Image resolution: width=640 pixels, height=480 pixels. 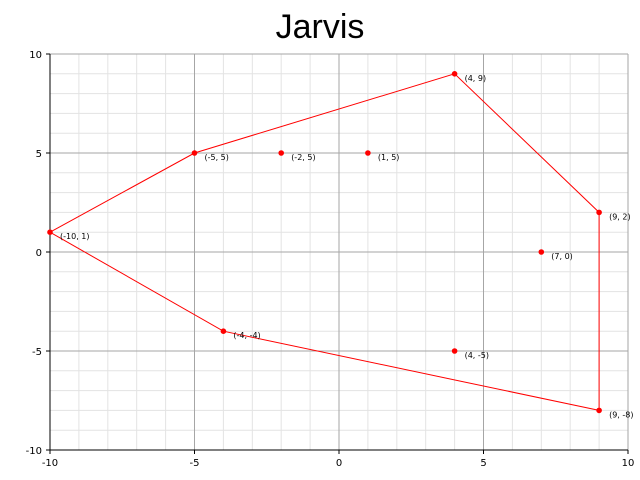 What do you see at coordinates (35, 55) in the screenshot?
I see `y-tick-label: 10` at bounding box center [35, 55].